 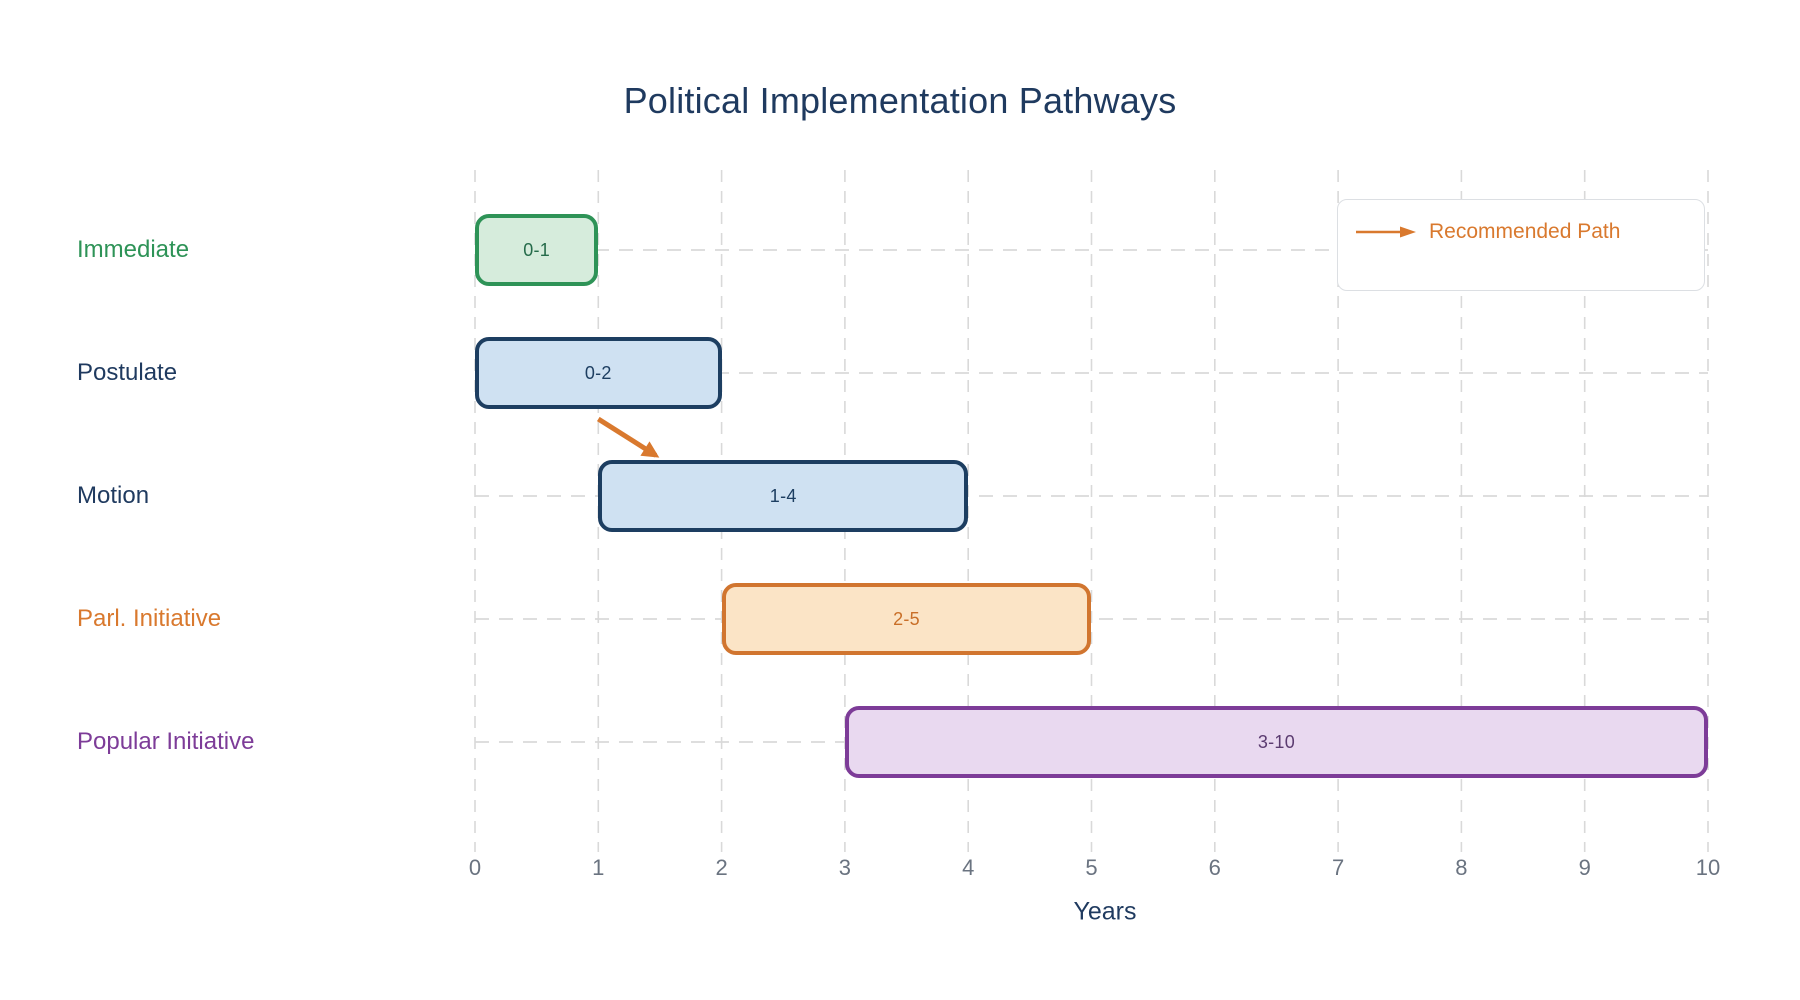 What do you see at coordinates (1105, 911) in the screenshot?
I see `x-axis-title: Years` at bounding box center [1105, 911].